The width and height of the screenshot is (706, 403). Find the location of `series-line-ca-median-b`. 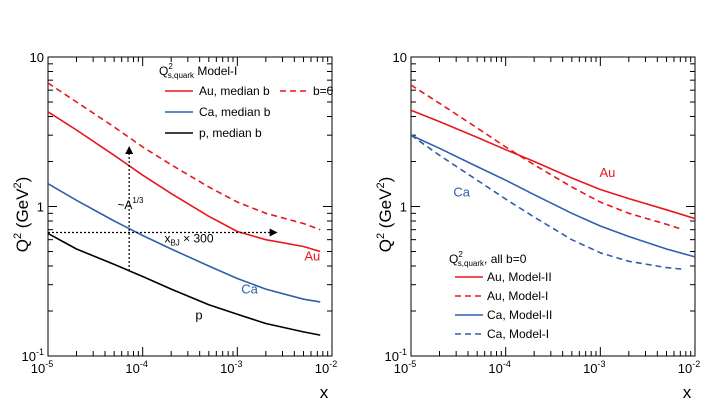

series-line-ca-median-b is located at coordinates (184, 243).